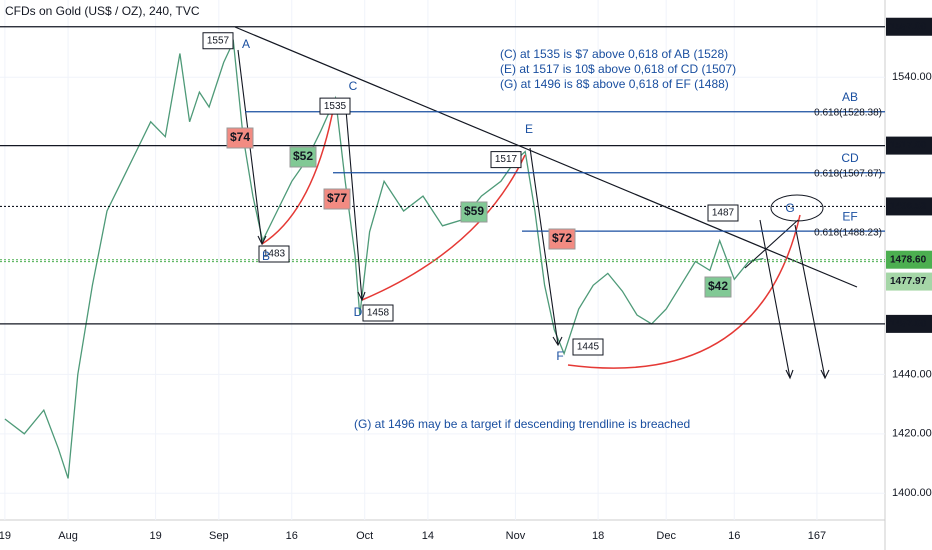 The image size is (932, 550). Describe the element at coordinates (797, 208) in the screenshot. I see `target-ellipse` at that location.